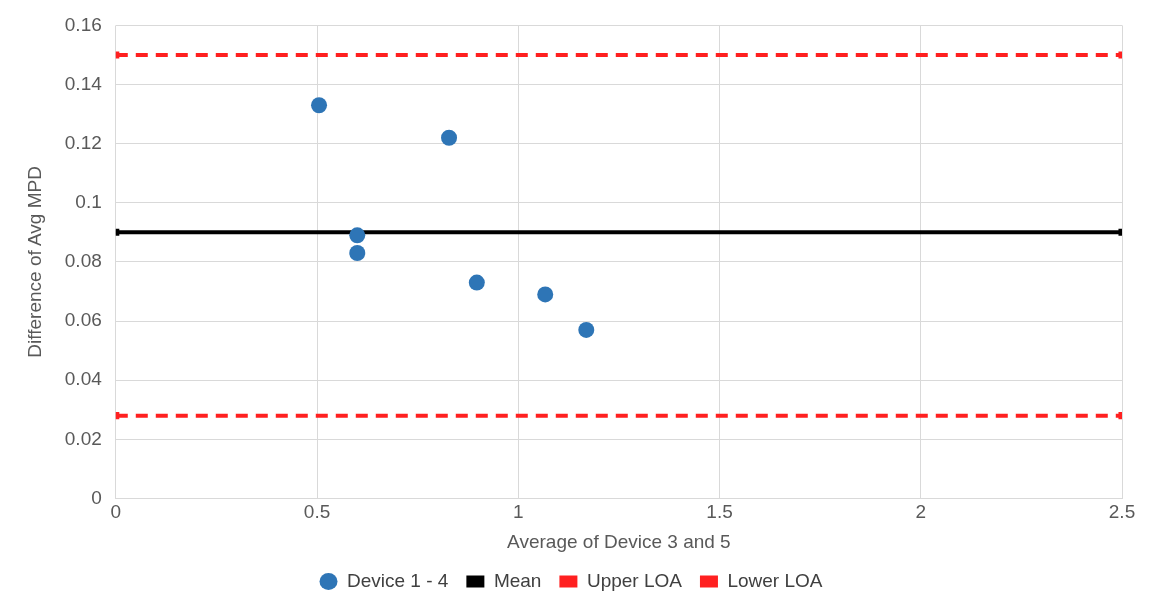 The image size is (1152, 601). Describe the element at coordinates (775, 580) in the screenshot. I see `legend-label: Lower LOA` at that location.